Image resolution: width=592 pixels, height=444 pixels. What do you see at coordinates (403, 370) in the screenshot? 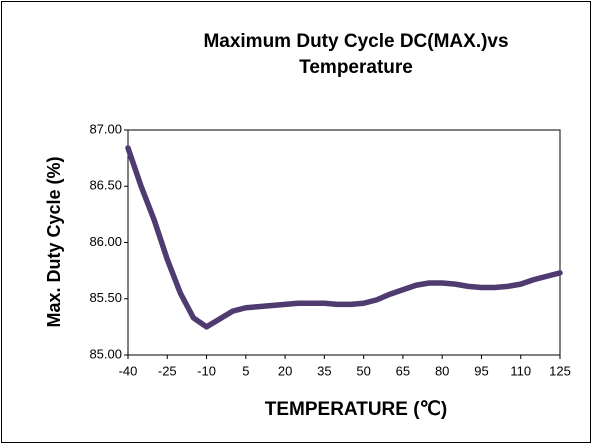
I see `x-tick-label: 65` at bounding box center [403, 370].